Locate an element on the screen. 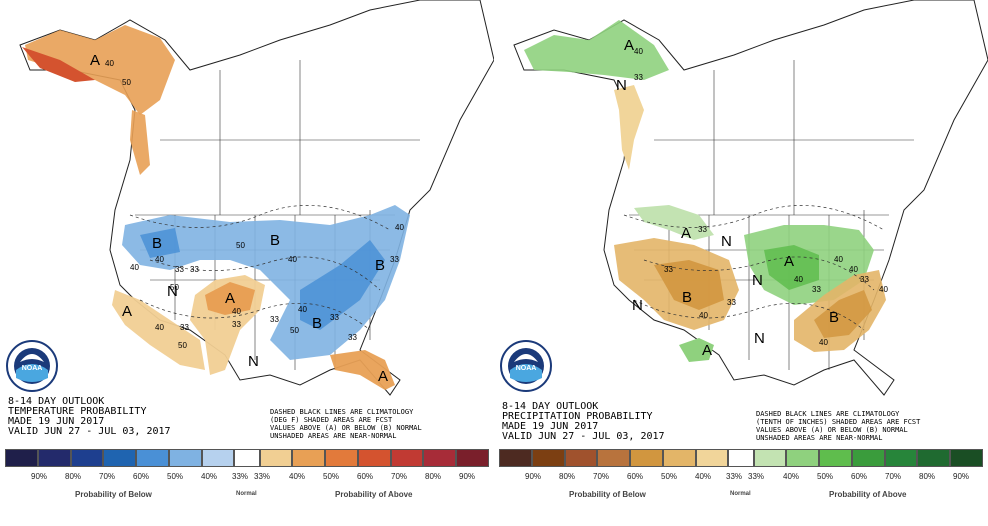  area-below-alaska-coast is located at coordinates (629, 127).